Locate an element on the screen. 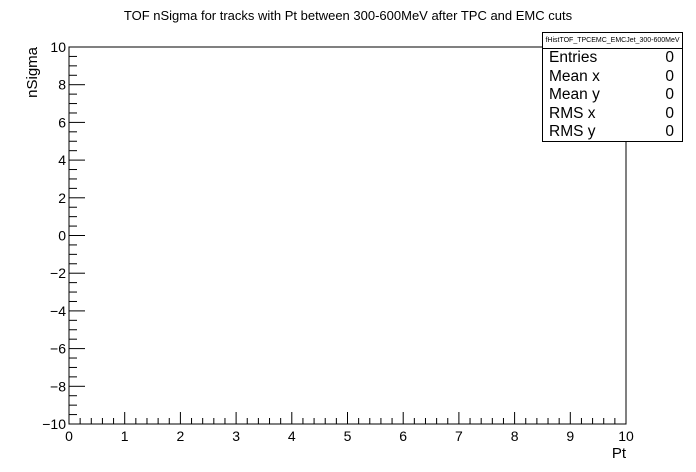  x-tick-label: 7 is located at coordinates (459, 436).